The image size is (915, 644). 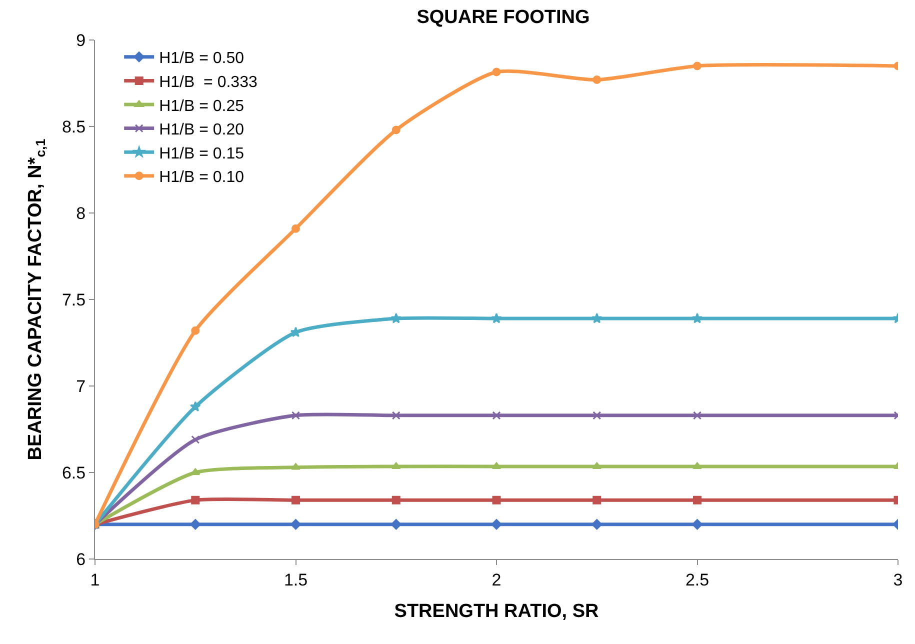 What do you see at coordinates (95, 580) in the screenshot?
I see `x-tick-label: 1` at bounding box center [95, 580].